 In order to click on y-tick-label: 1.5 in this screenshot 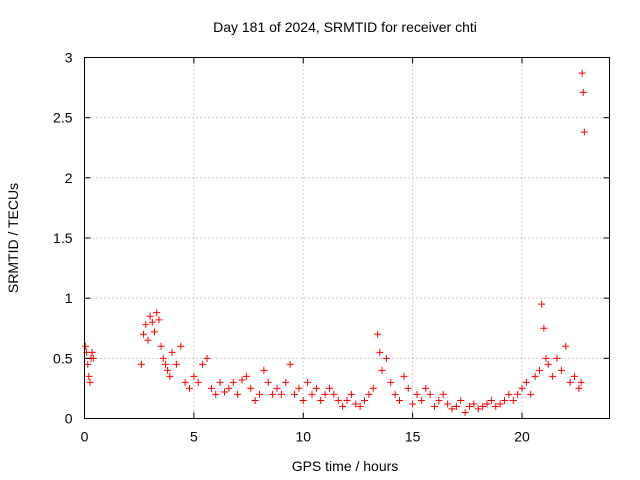, I will do `click(63, 238)`.